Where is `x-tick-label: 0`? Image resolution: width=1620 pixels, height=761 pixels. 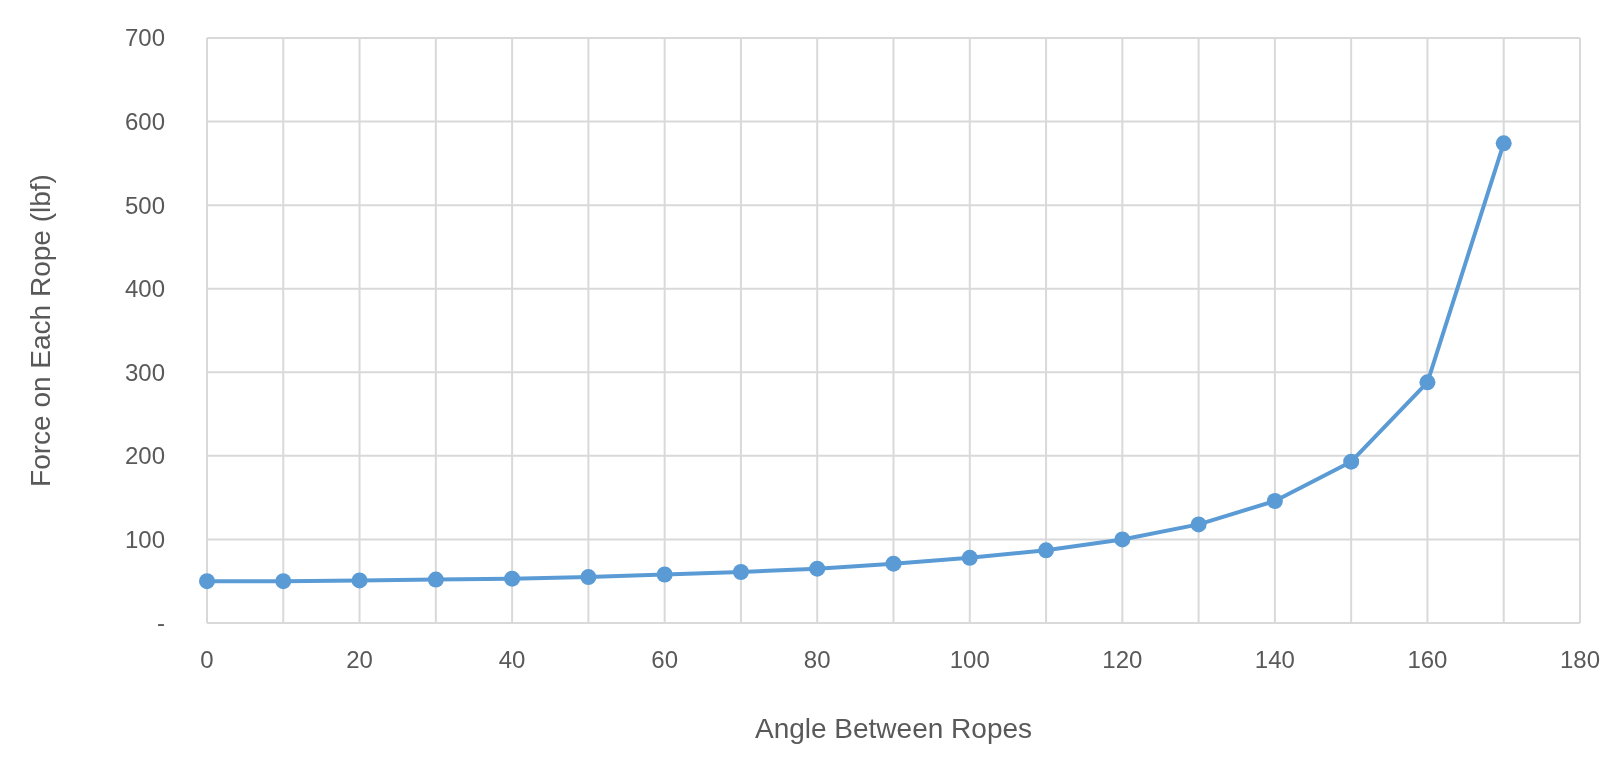 x-tick-label: 0 is located at coordinates (207, 659).